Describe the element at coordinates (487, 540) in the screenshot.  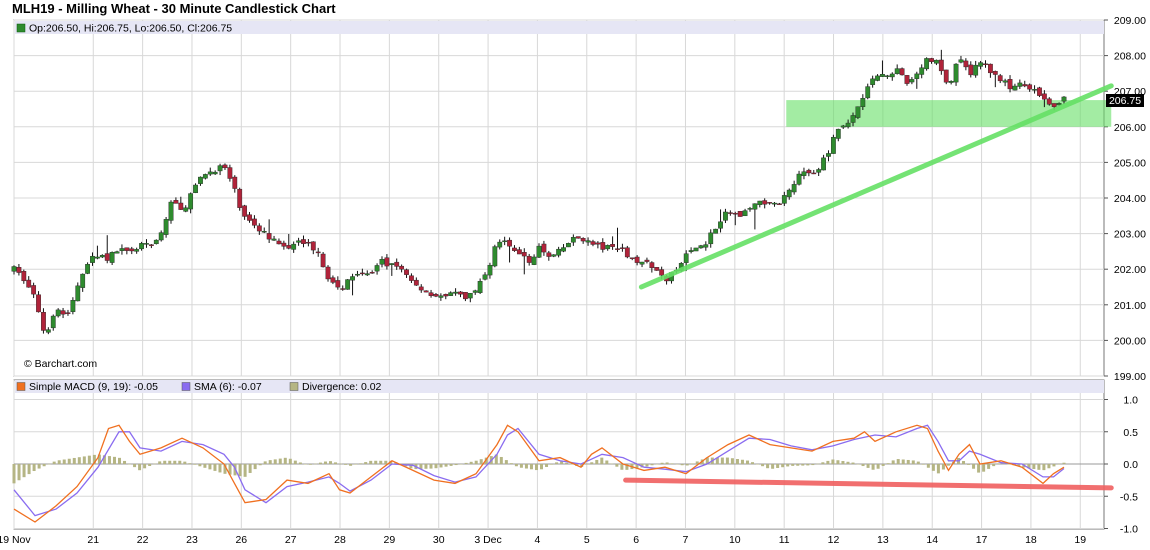
I see `x-tick-label: 3 Dec` at that location.